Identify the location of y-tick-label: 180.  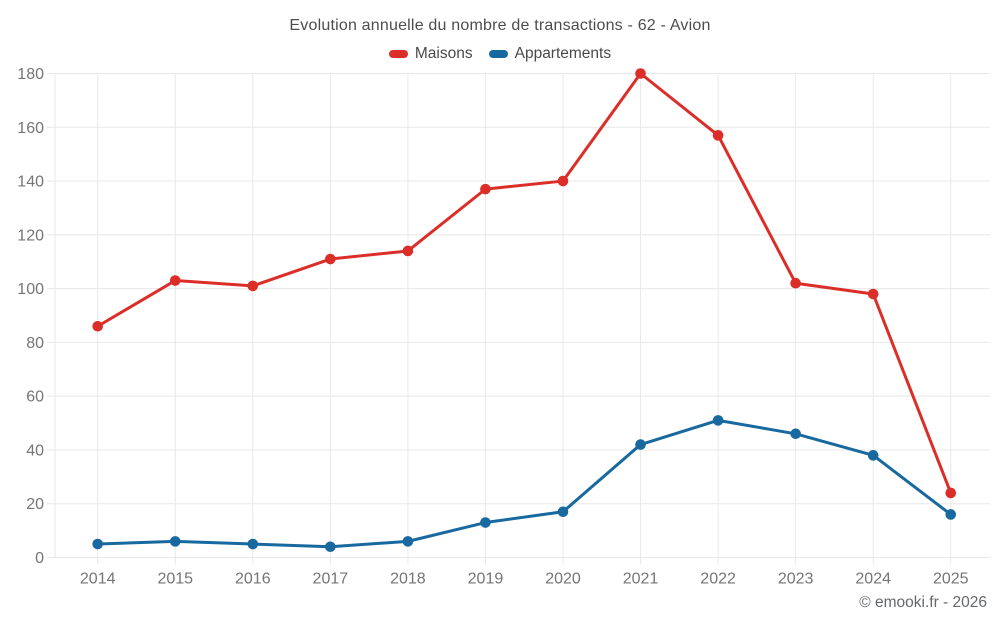
(30, 74).